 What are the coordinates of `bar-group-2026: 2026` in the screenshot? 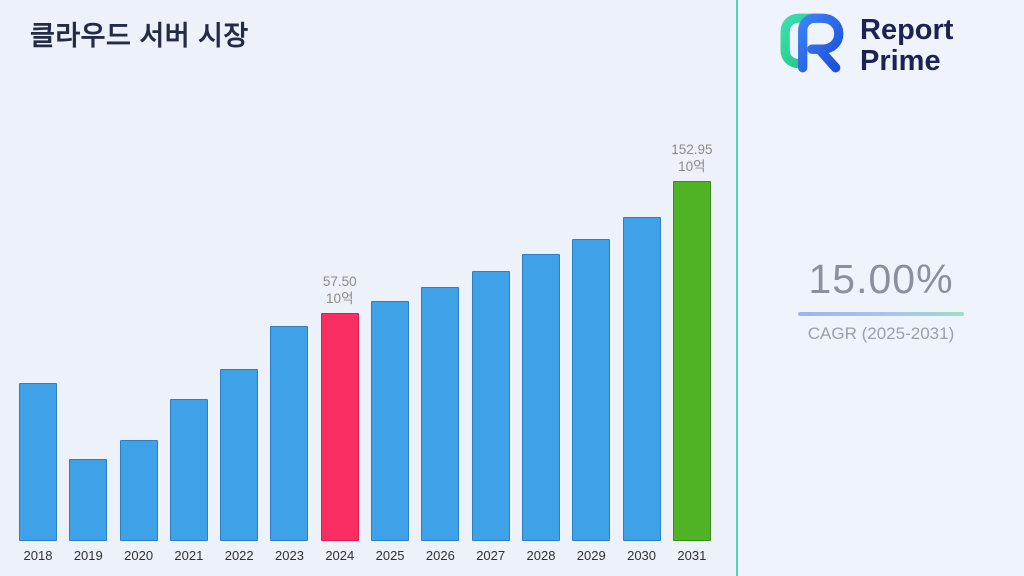 It's located at (440, 425).